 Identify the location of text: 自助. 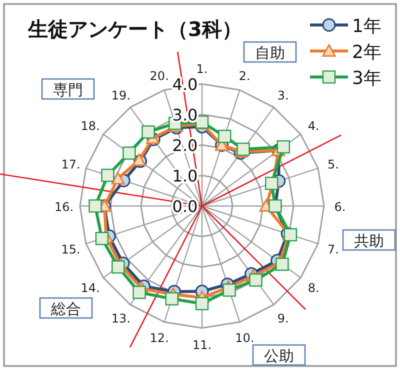
(270, 53).